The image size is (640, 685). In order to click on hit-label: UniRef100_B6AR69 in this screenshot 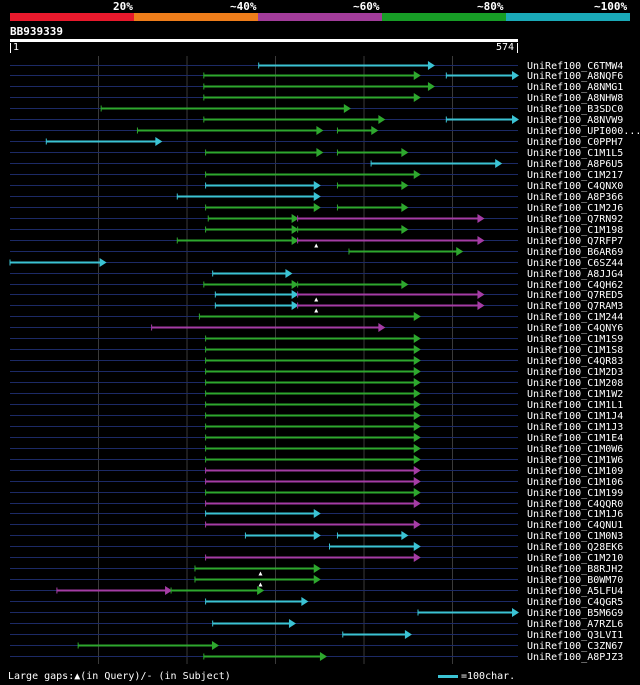, I will do `click(575, 252)`.